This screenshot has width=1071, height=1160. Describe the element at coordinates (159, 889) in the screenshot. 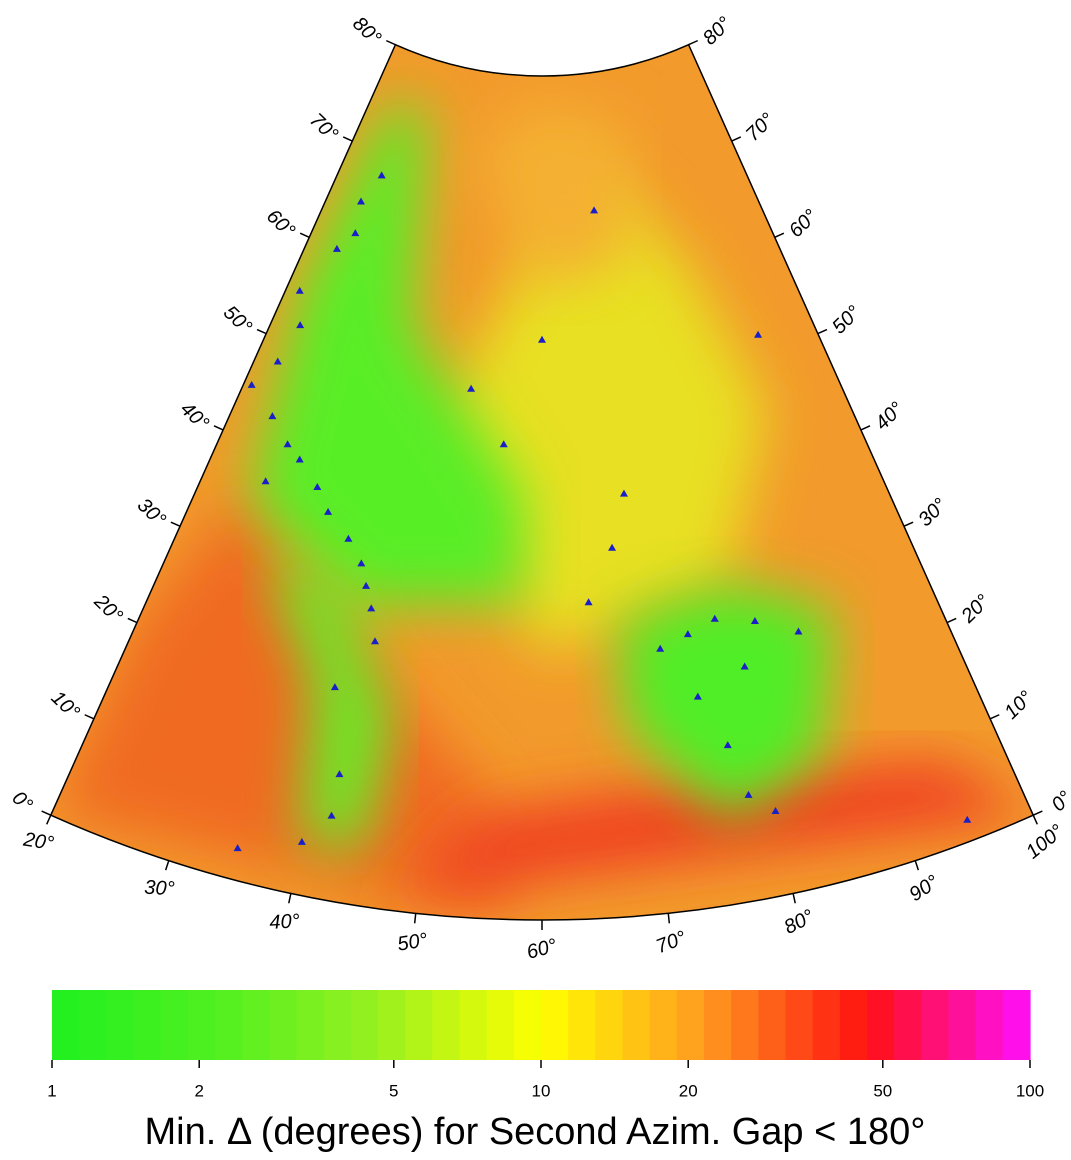

I see `lon-label: 30°` at that location.